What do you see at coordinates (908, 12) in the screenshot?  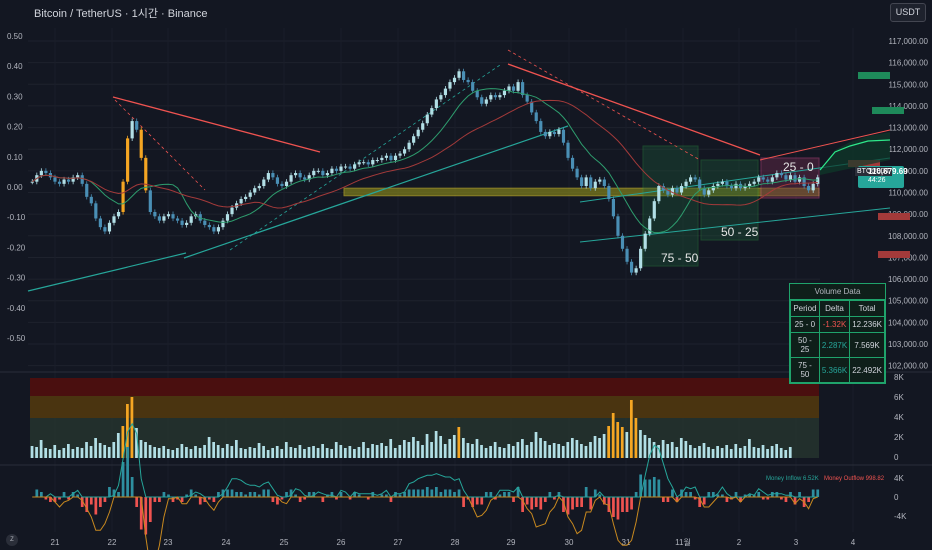 I see `currency-selector: USDT` at bounding box center [908, 12].